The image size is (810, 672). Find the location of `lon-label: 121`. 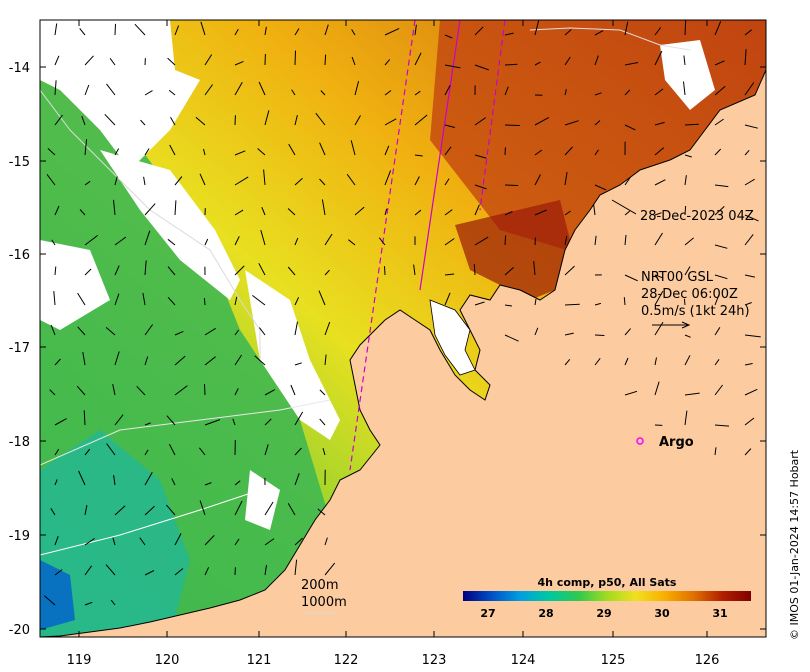

lon-label: 121 is located at coordinates (259, 660).